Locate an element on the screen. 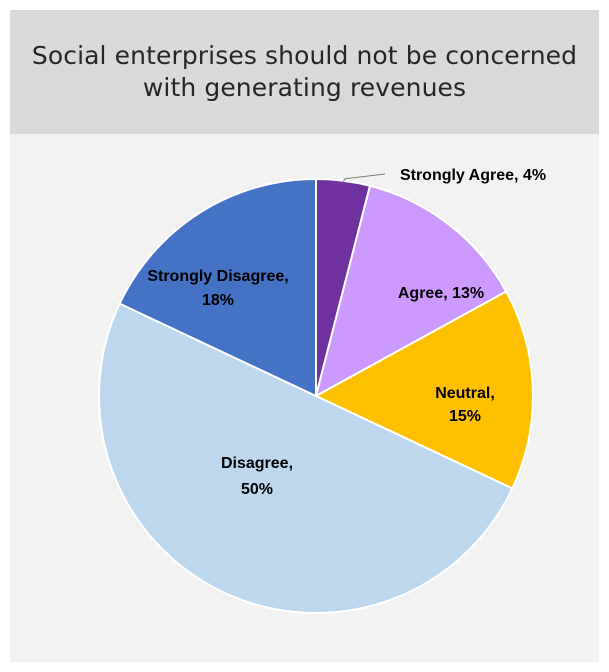  label-strongly-disagree: Strongly Disagree, 18% is located at coordinates (217, 288).